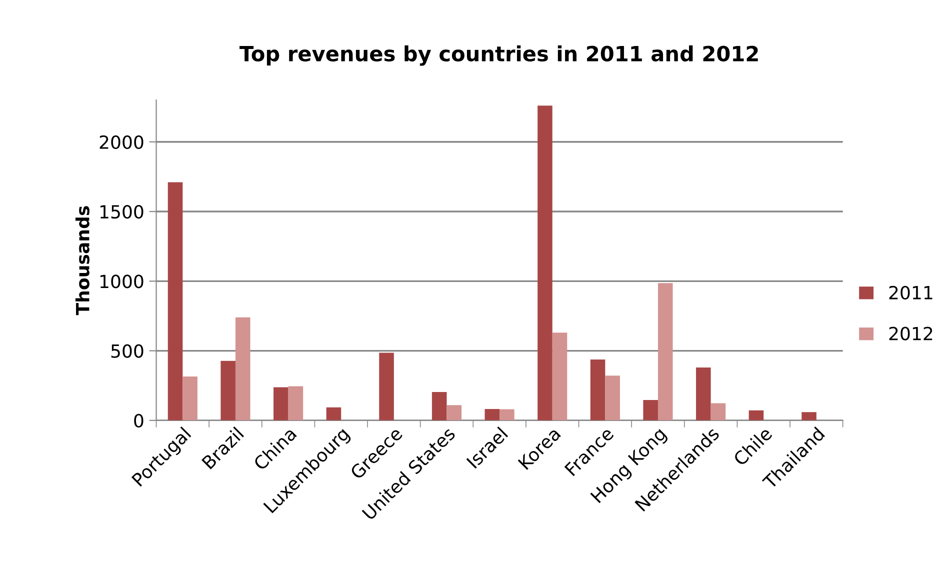  I want to click on y-tick-label: 1500, so click(122, 211).